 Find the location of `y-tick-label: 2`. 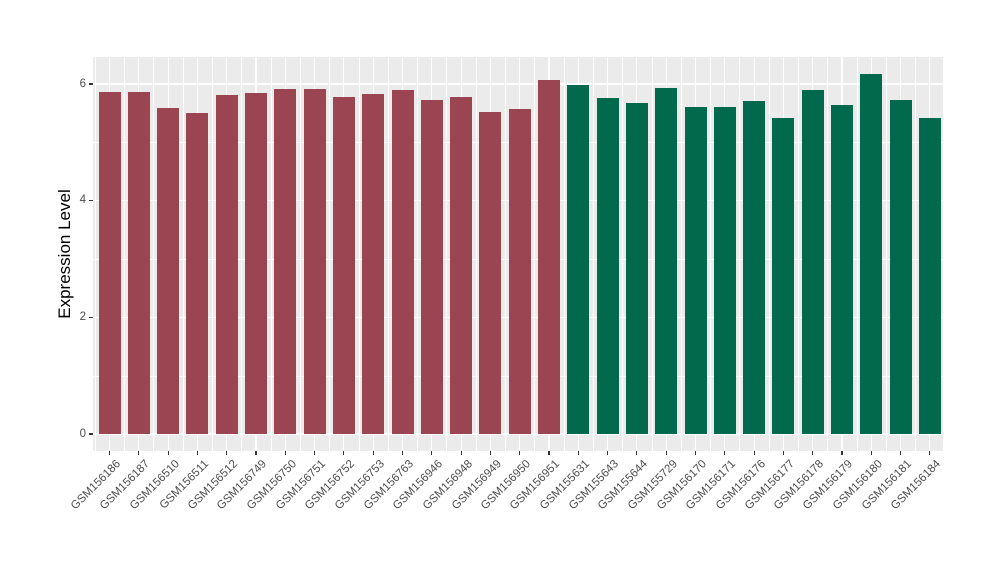

y-tick-label: 2 is located at coordinates (82, 316).